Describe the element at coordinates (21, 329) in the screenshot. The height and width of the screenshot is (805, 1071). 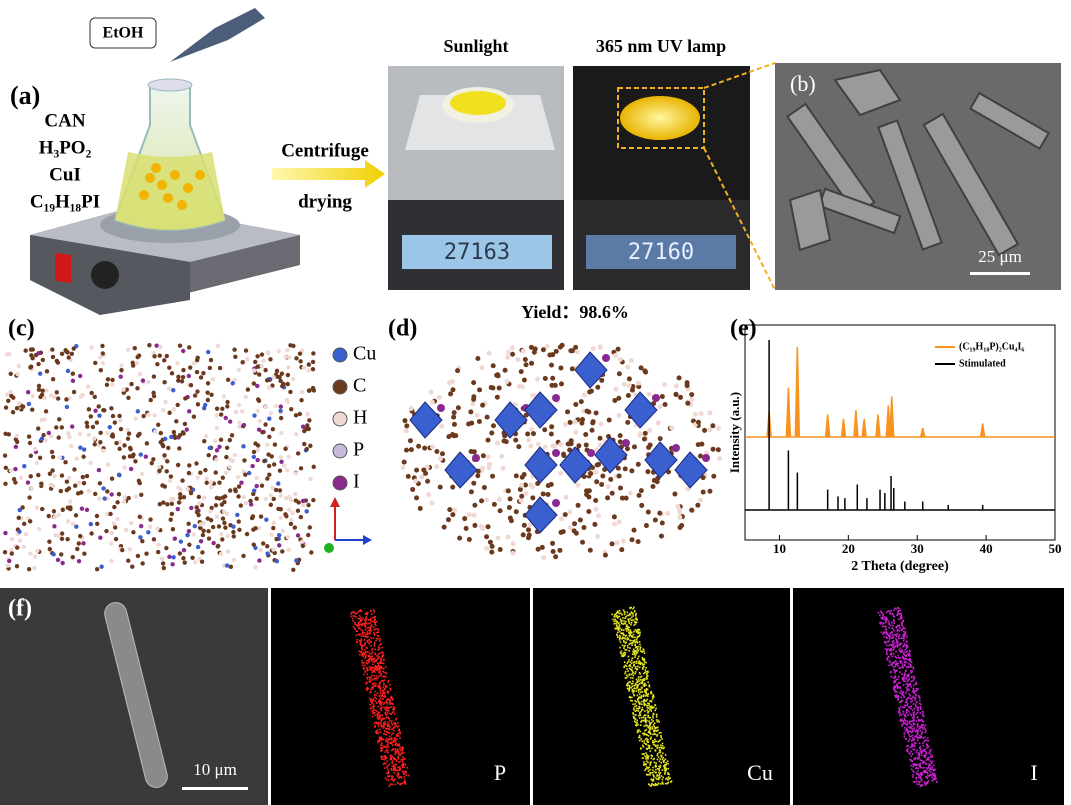
I see `panel-label: (c)` at that location.